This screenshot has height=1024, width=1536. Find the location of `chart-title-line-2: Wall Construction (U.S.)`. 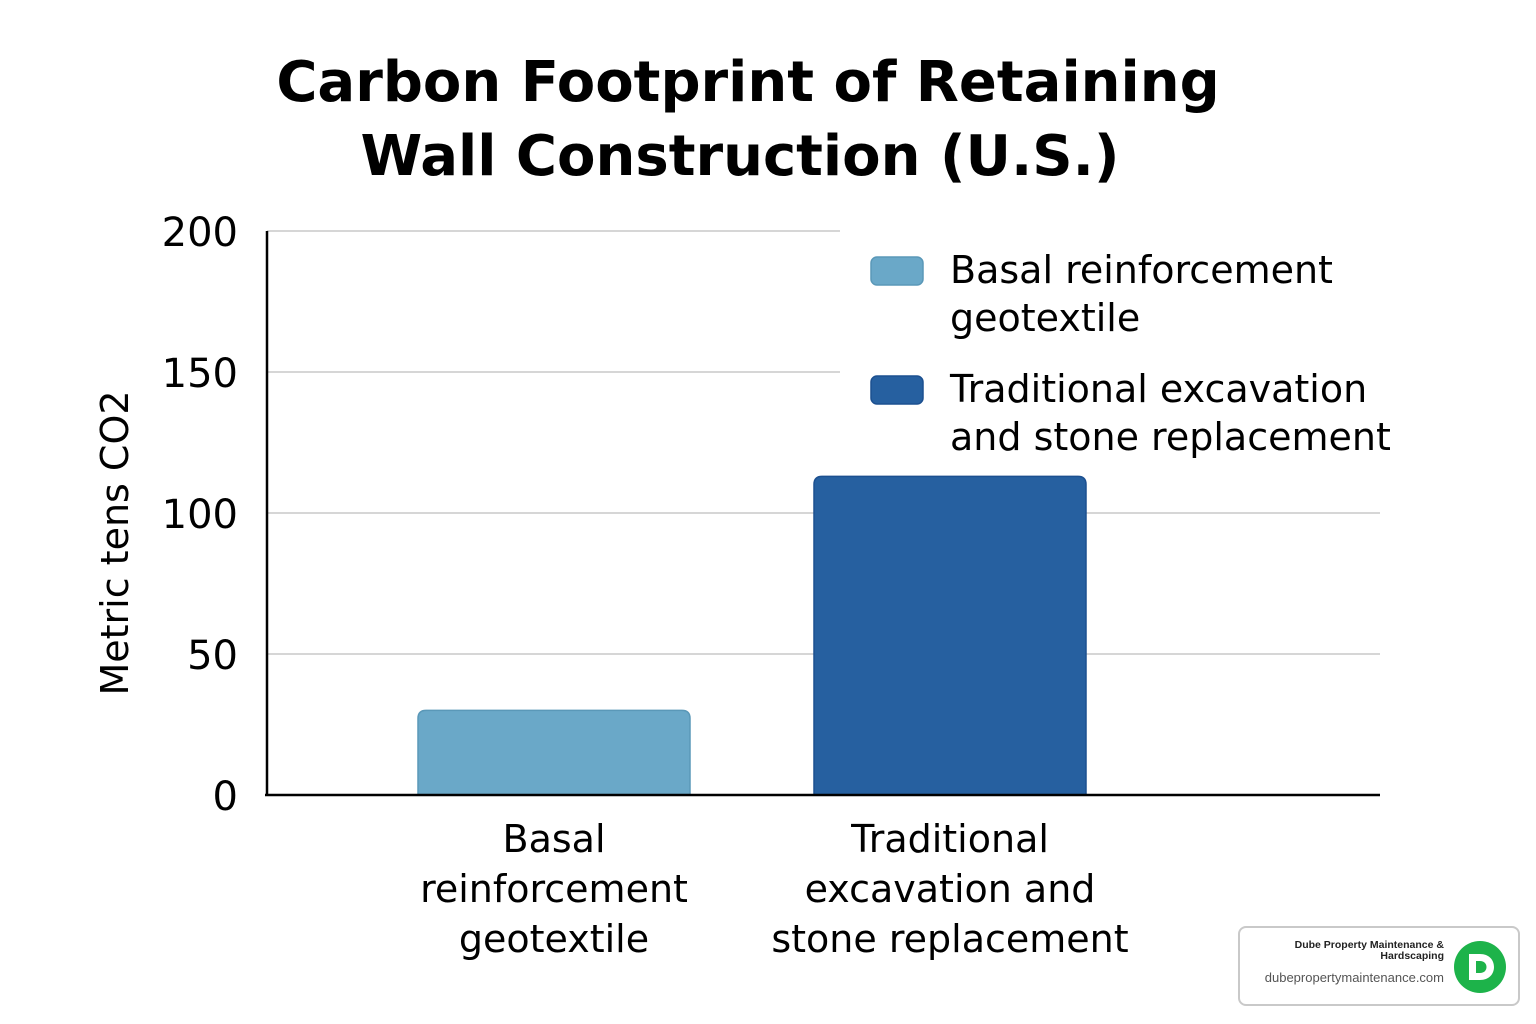

chart-title-line-2: Wall Construction (U.S.) is located at coordinates (739, 156).